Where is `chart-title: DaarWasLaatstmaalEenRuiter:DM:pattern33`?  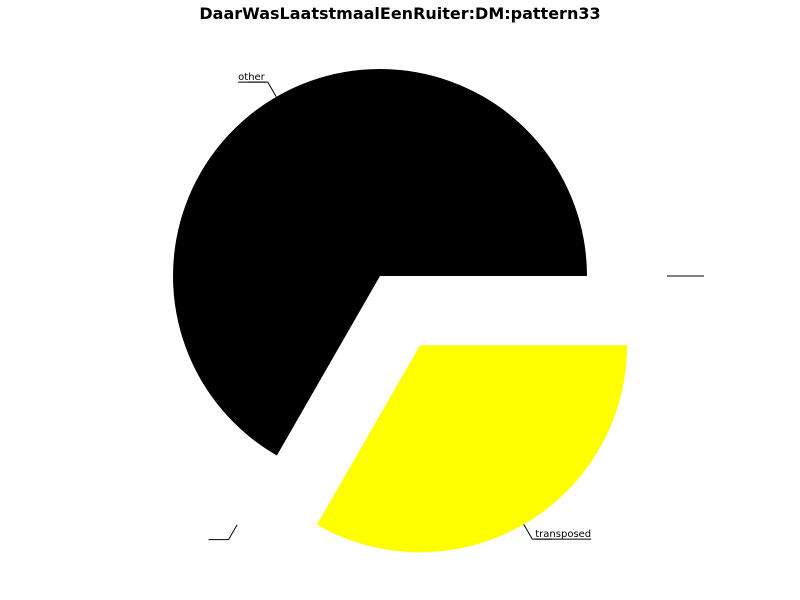 chart-title: DaarWasLaatstmaalEenRuiter:DM:pattern33 is located at coordinates (400, 13).